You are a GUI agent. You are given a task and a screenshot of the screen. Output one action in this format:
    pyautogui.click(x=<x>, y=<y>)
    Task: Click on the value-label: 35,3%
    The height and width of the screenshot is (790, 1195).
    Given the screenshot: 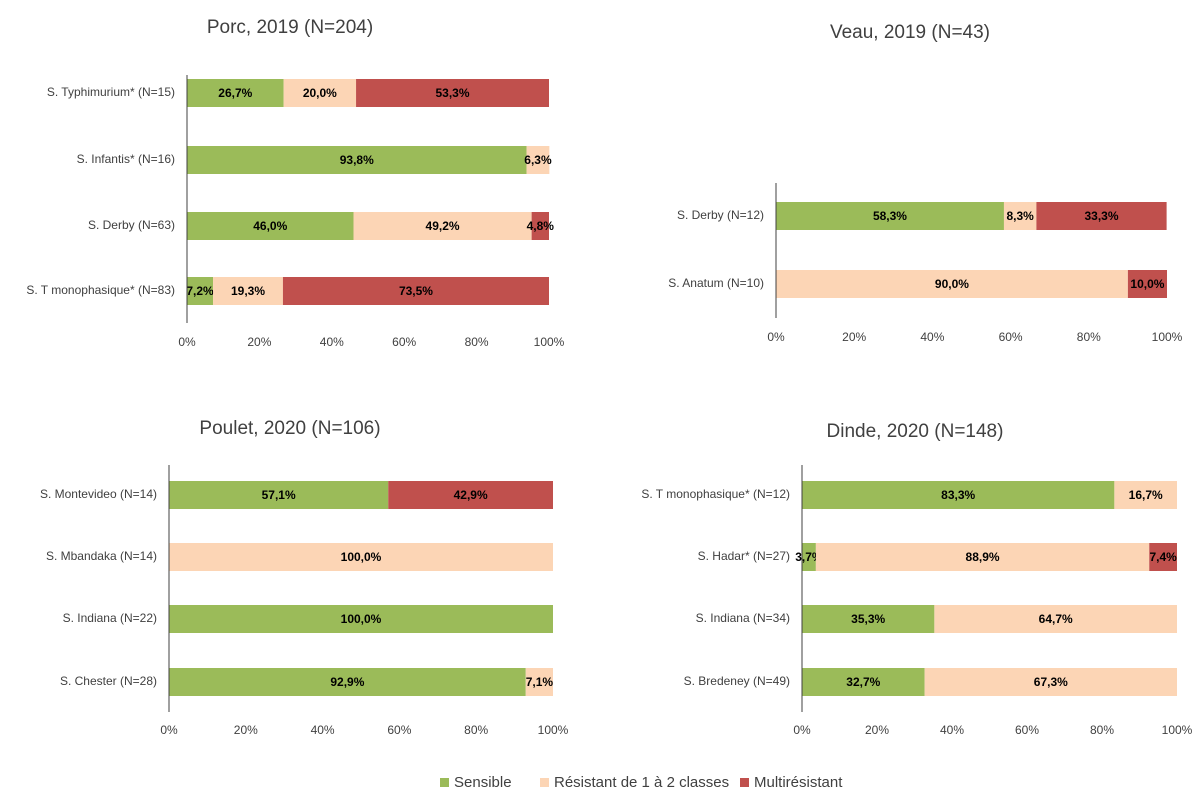 What is the action you would take?
    pyautogui.click(x=868, y=619)
    